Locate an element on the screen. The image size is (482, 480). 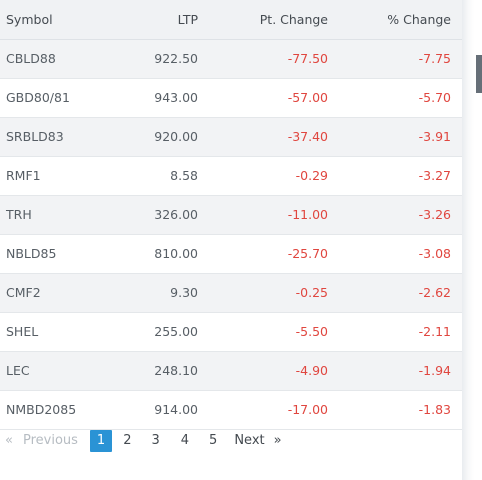
page-1-link: 1 is located at coordinates (101, 441).